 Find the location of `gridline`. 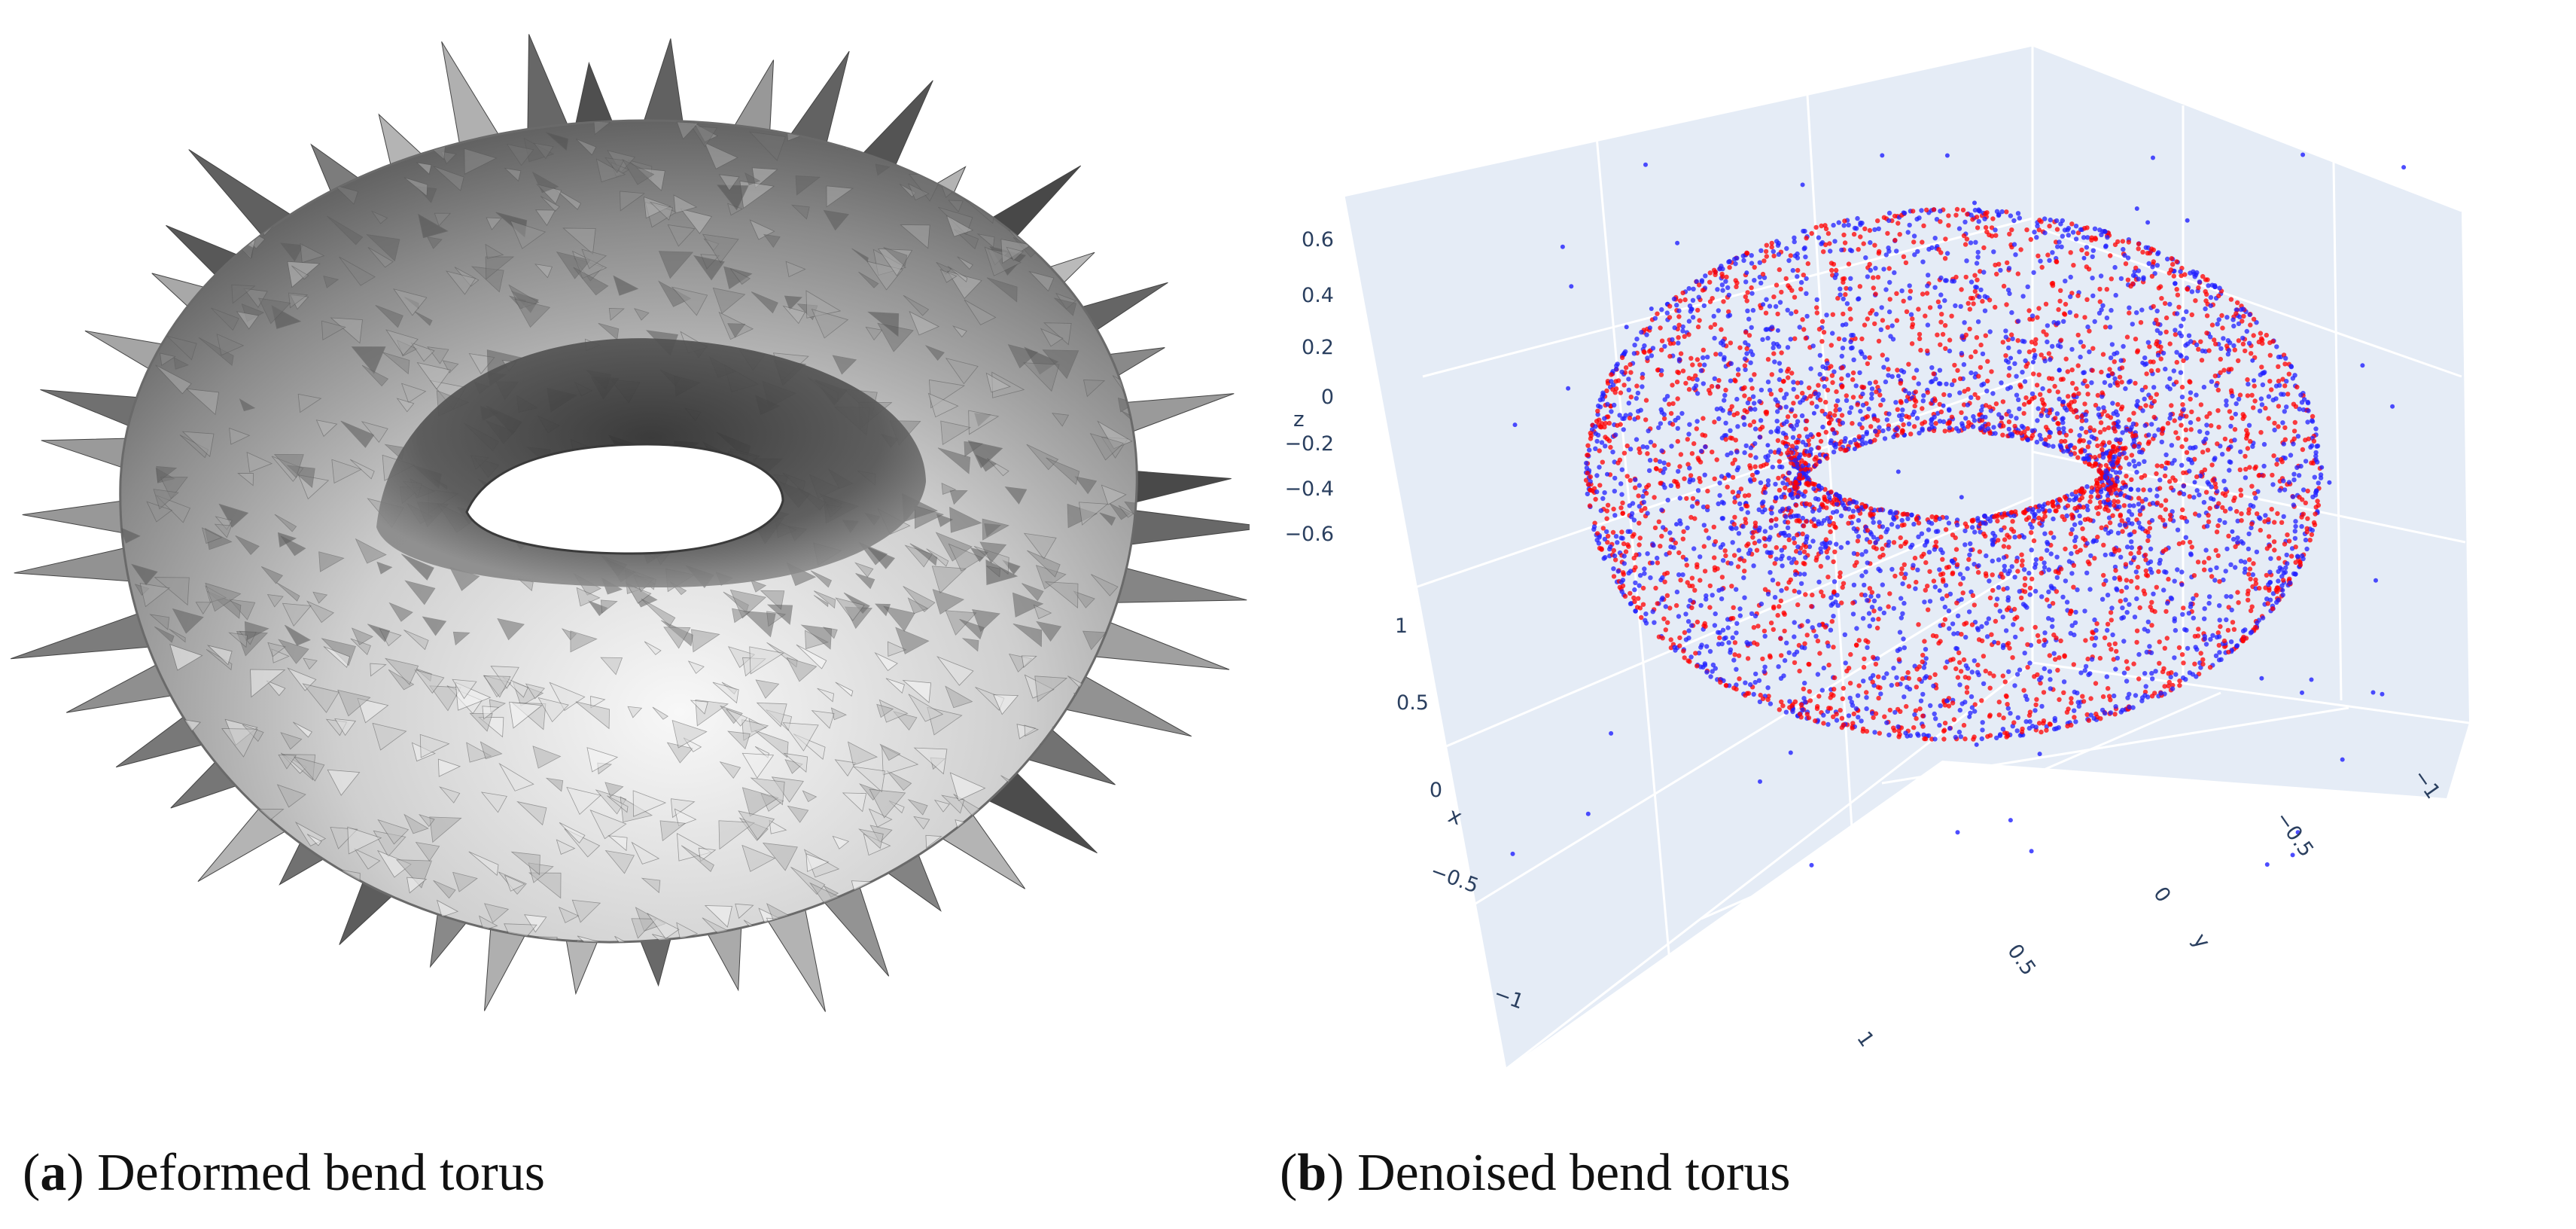

gridline is located at coordinates (1746, 738).